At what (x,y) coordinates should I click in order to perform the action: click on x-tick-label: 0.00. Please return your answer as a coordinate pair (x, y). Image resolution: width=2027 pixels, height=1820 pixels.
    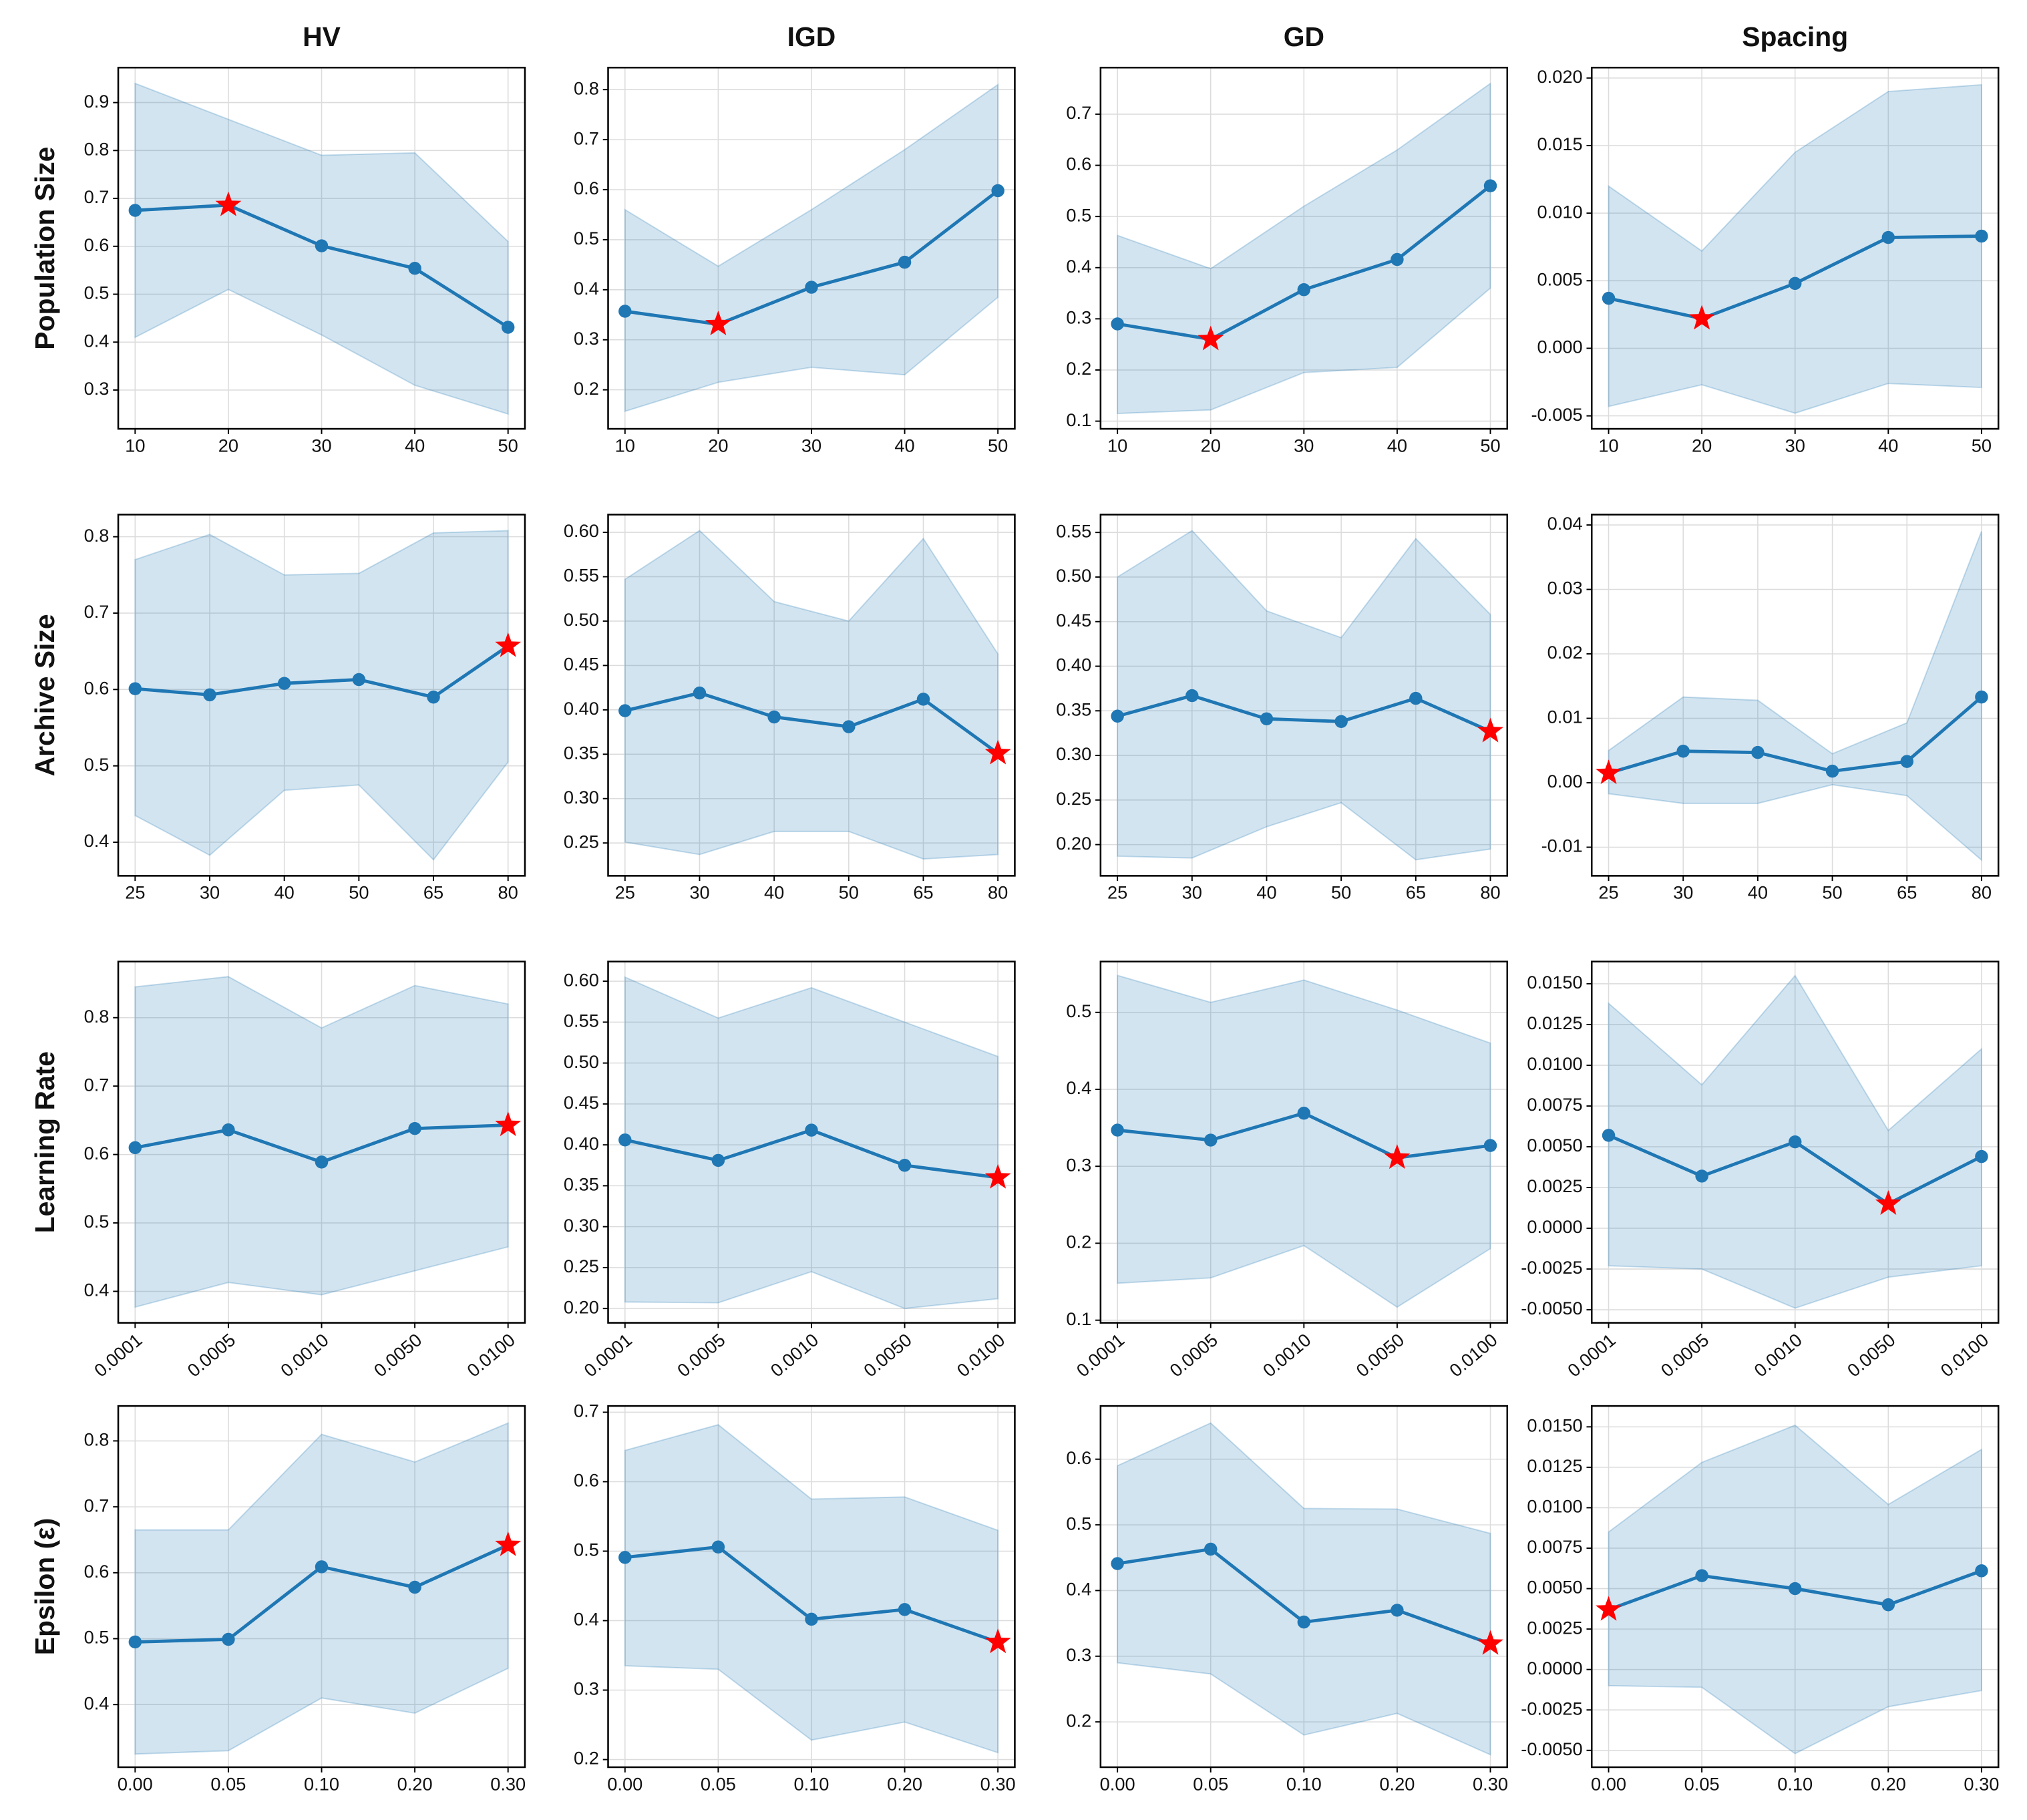
    Looking at the image, I should click on (1608, 1783).